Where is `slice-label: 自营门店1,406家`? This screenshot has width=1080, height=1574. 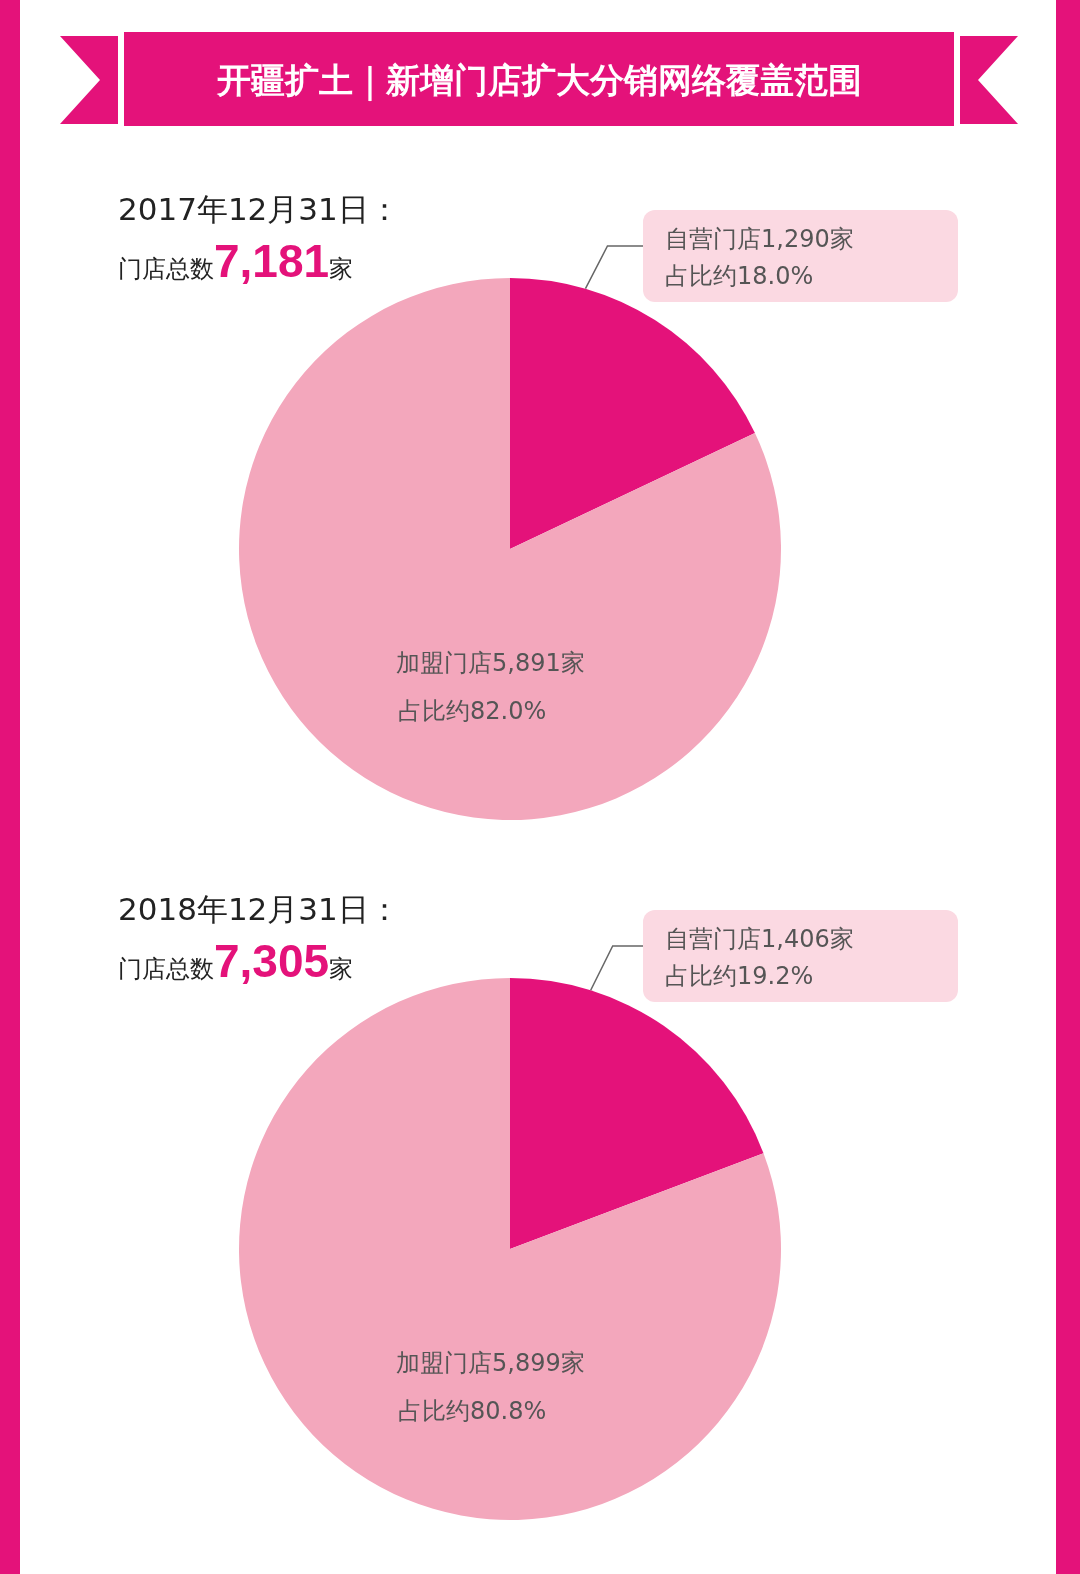 slice-label: 自营门店1,406家 is located at coordinates (759, 939).